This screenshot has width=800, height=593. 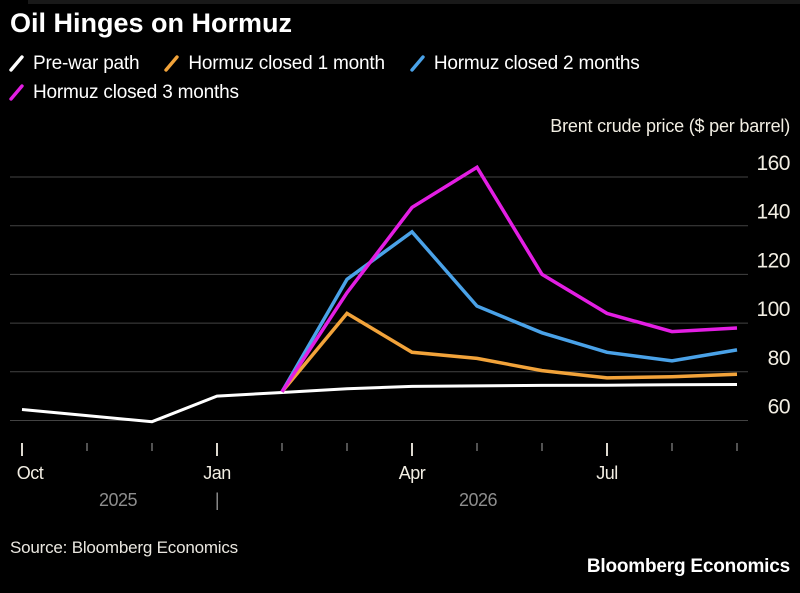 What do you see at coordinates (151, 23) in the screenshot?
I see `chart-title: Oil Hinges on Hormuz` at bounding box center [151, 23].